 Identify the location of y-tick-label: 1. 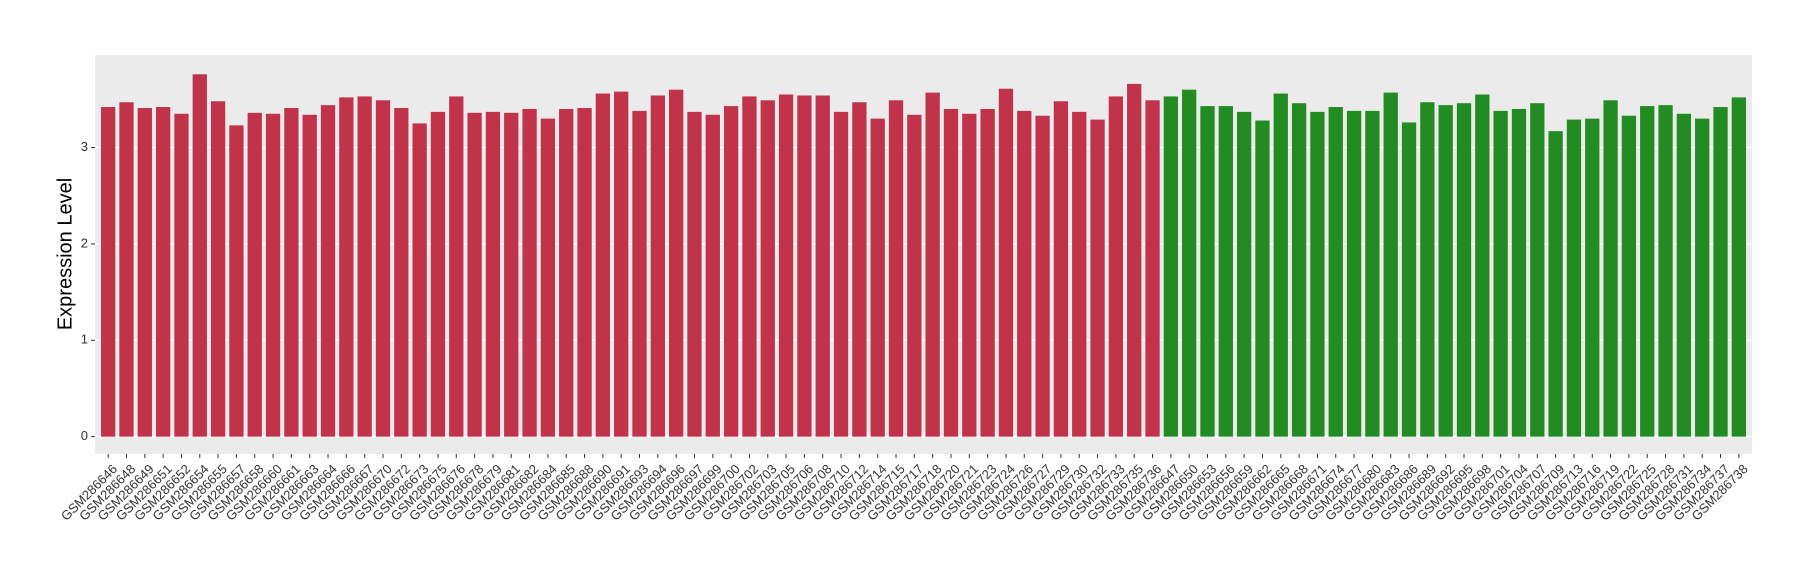
(84, 339).